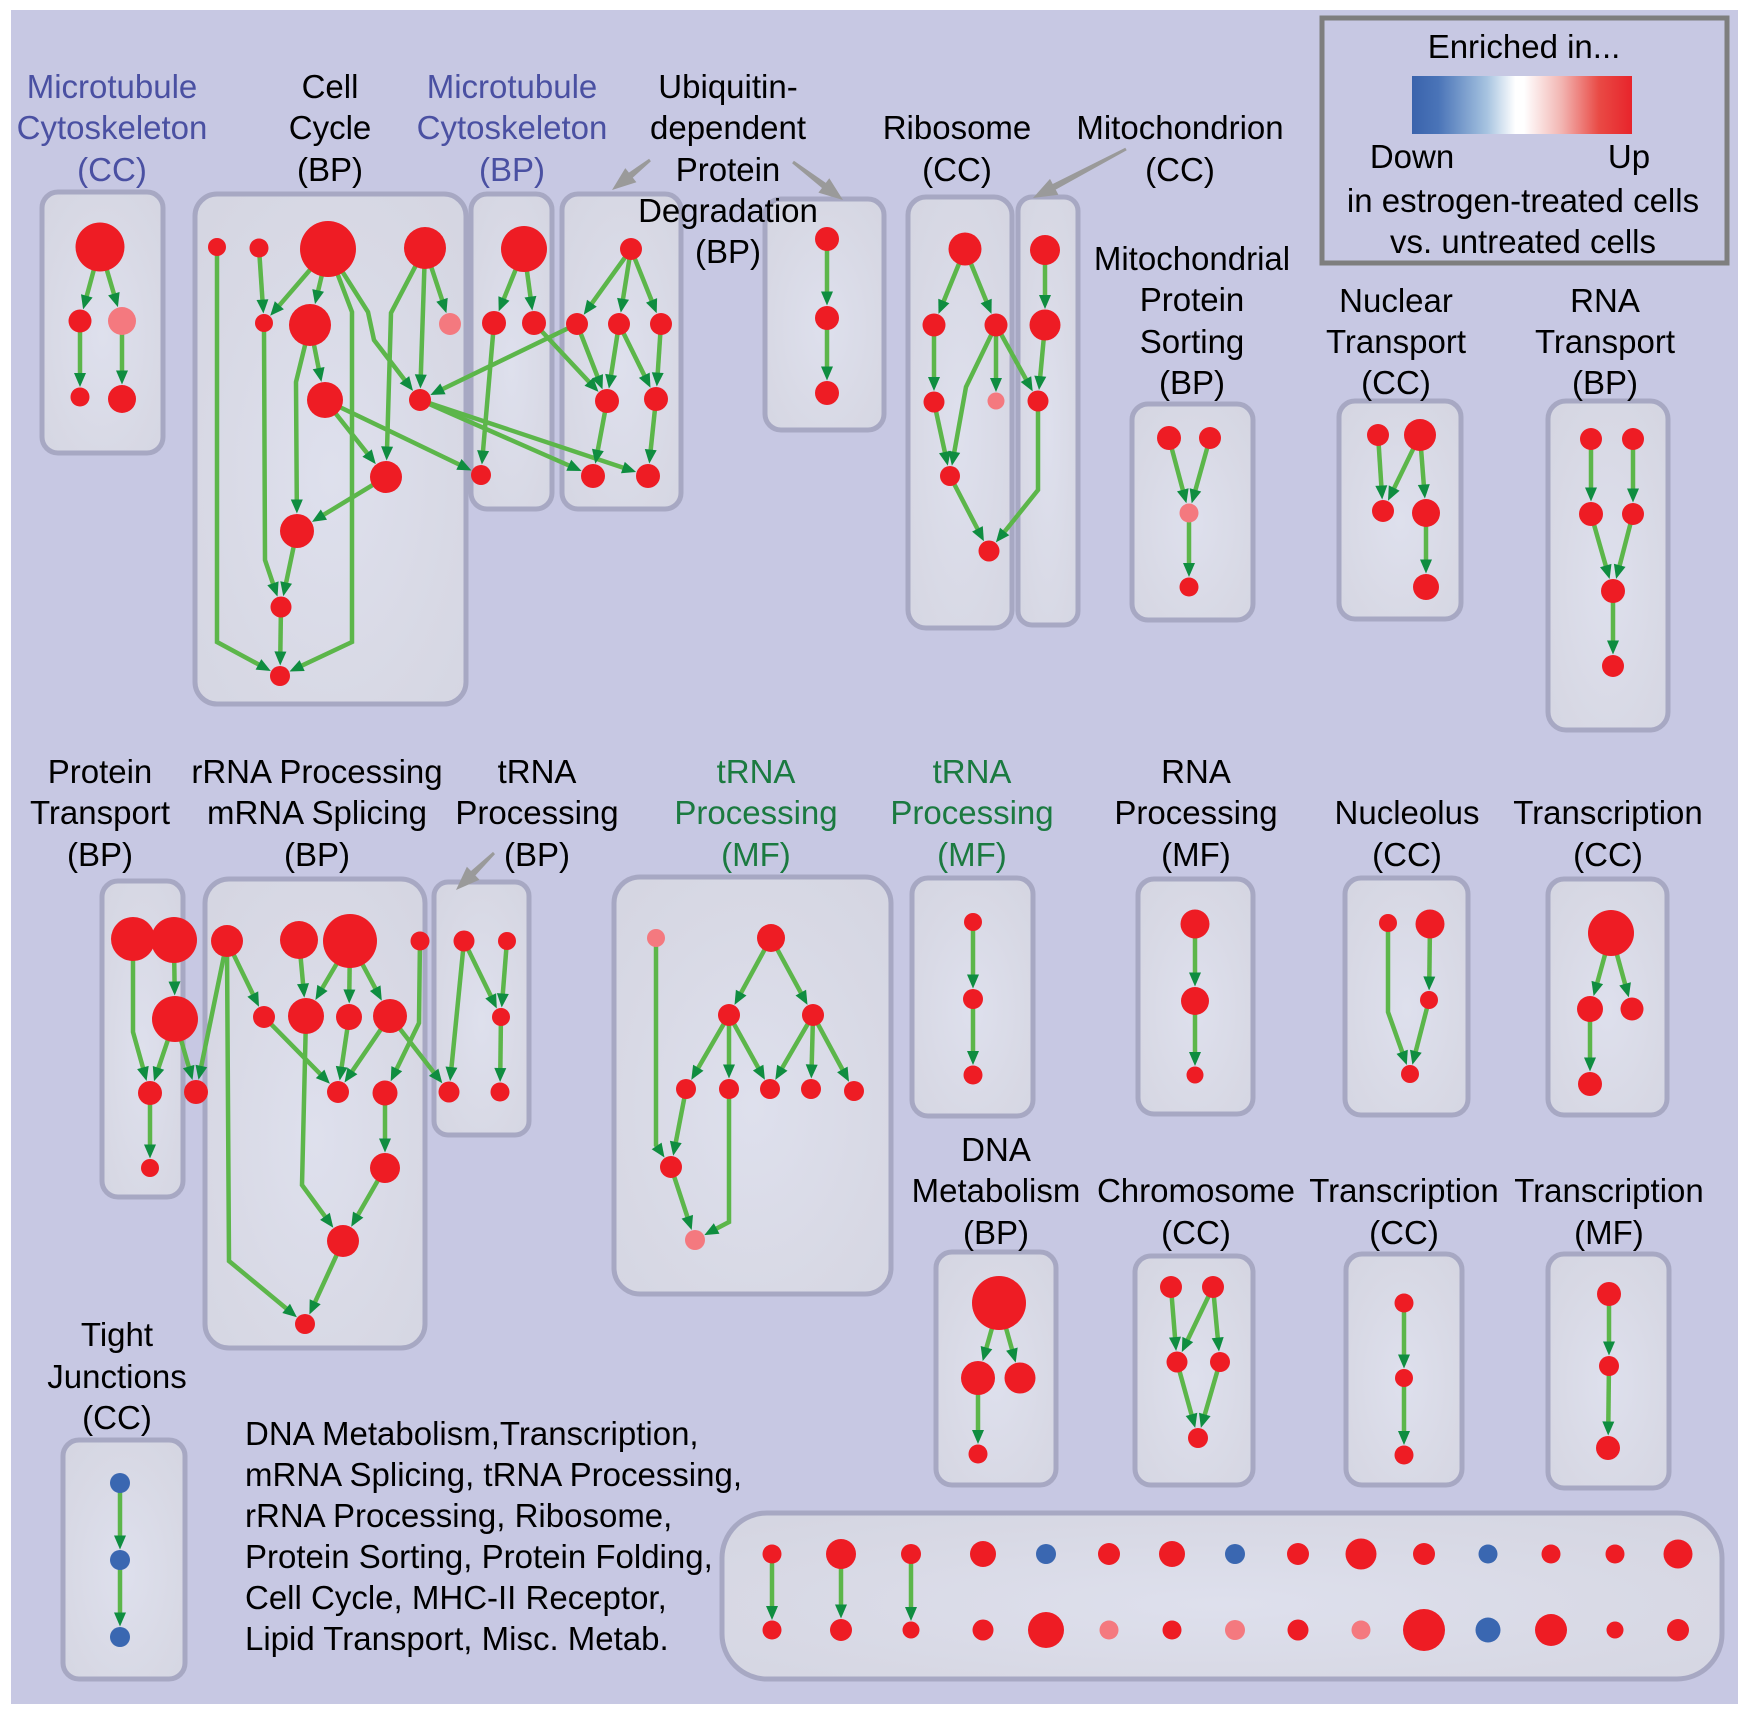  What do you see at coordinates (116, 1376) in the screenshot?
I see `svg-text: Junctions` at bounding box center [116, 1376].